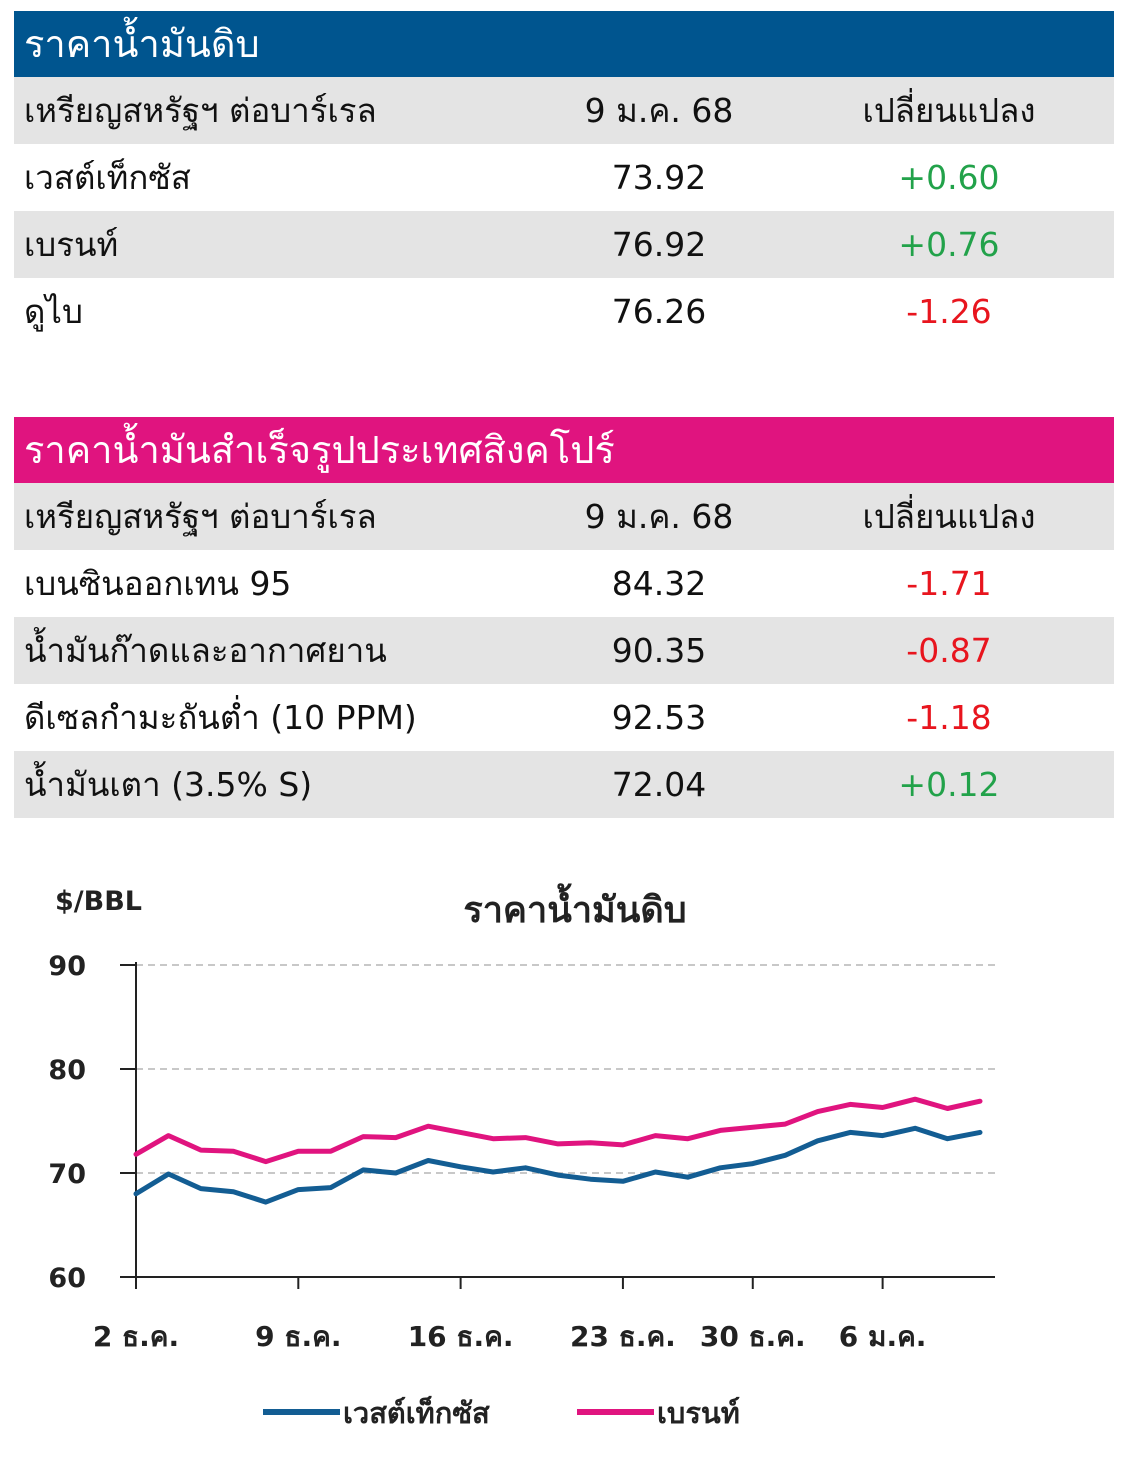  What do you see at coordinates (136, 1336) in the screenshot?
I see `x-tick-label: 2 ธ.ค.` at bounding box center [136, 1336].